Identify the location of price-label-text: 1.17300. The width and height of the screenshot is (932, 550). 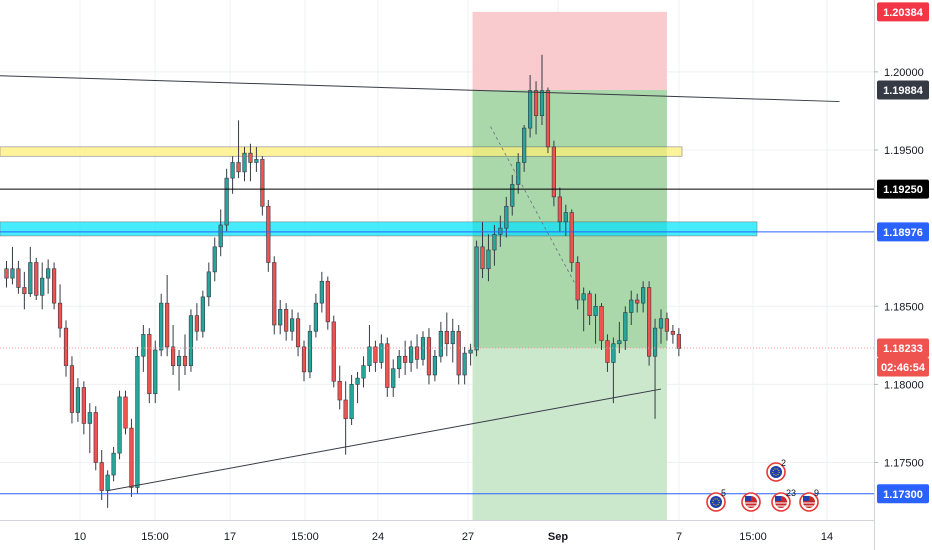
(903, 495).